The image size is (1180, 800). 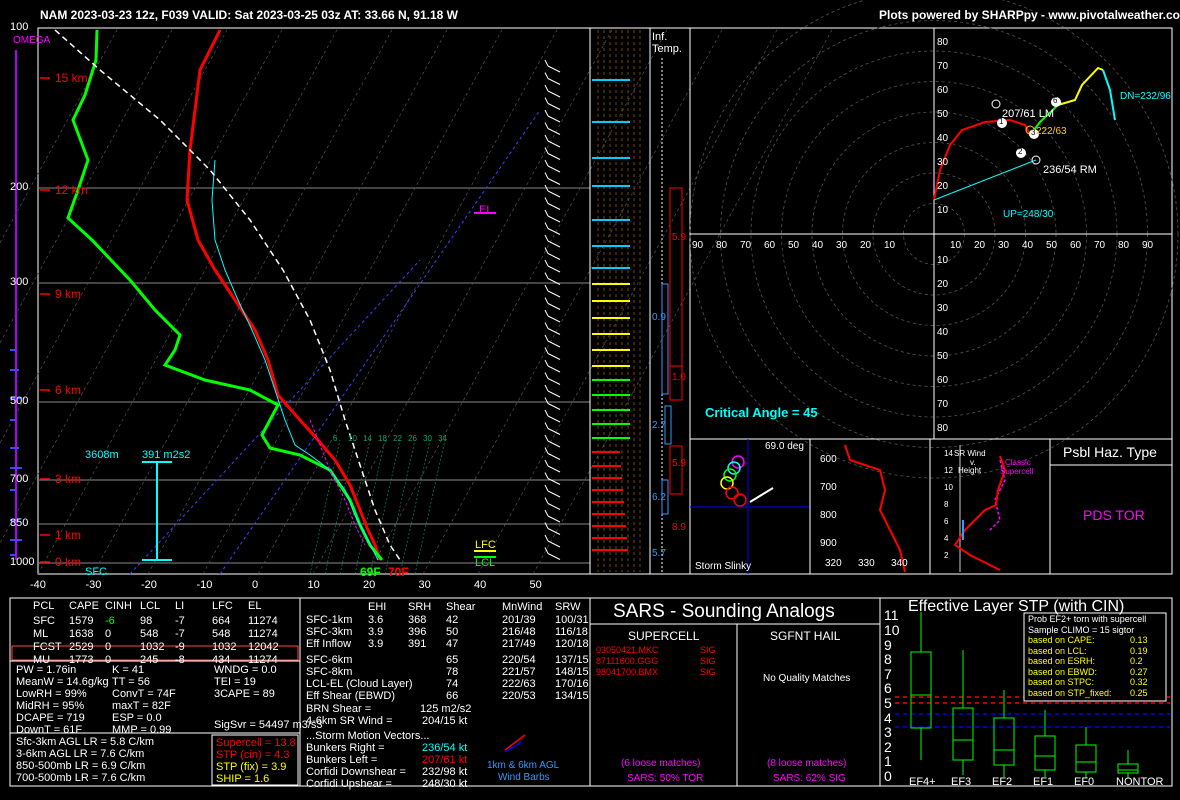 What do you see at coordinates (732, 493) in the screenshot?
I see `slinky-ring` at bounding box center [732, 493].